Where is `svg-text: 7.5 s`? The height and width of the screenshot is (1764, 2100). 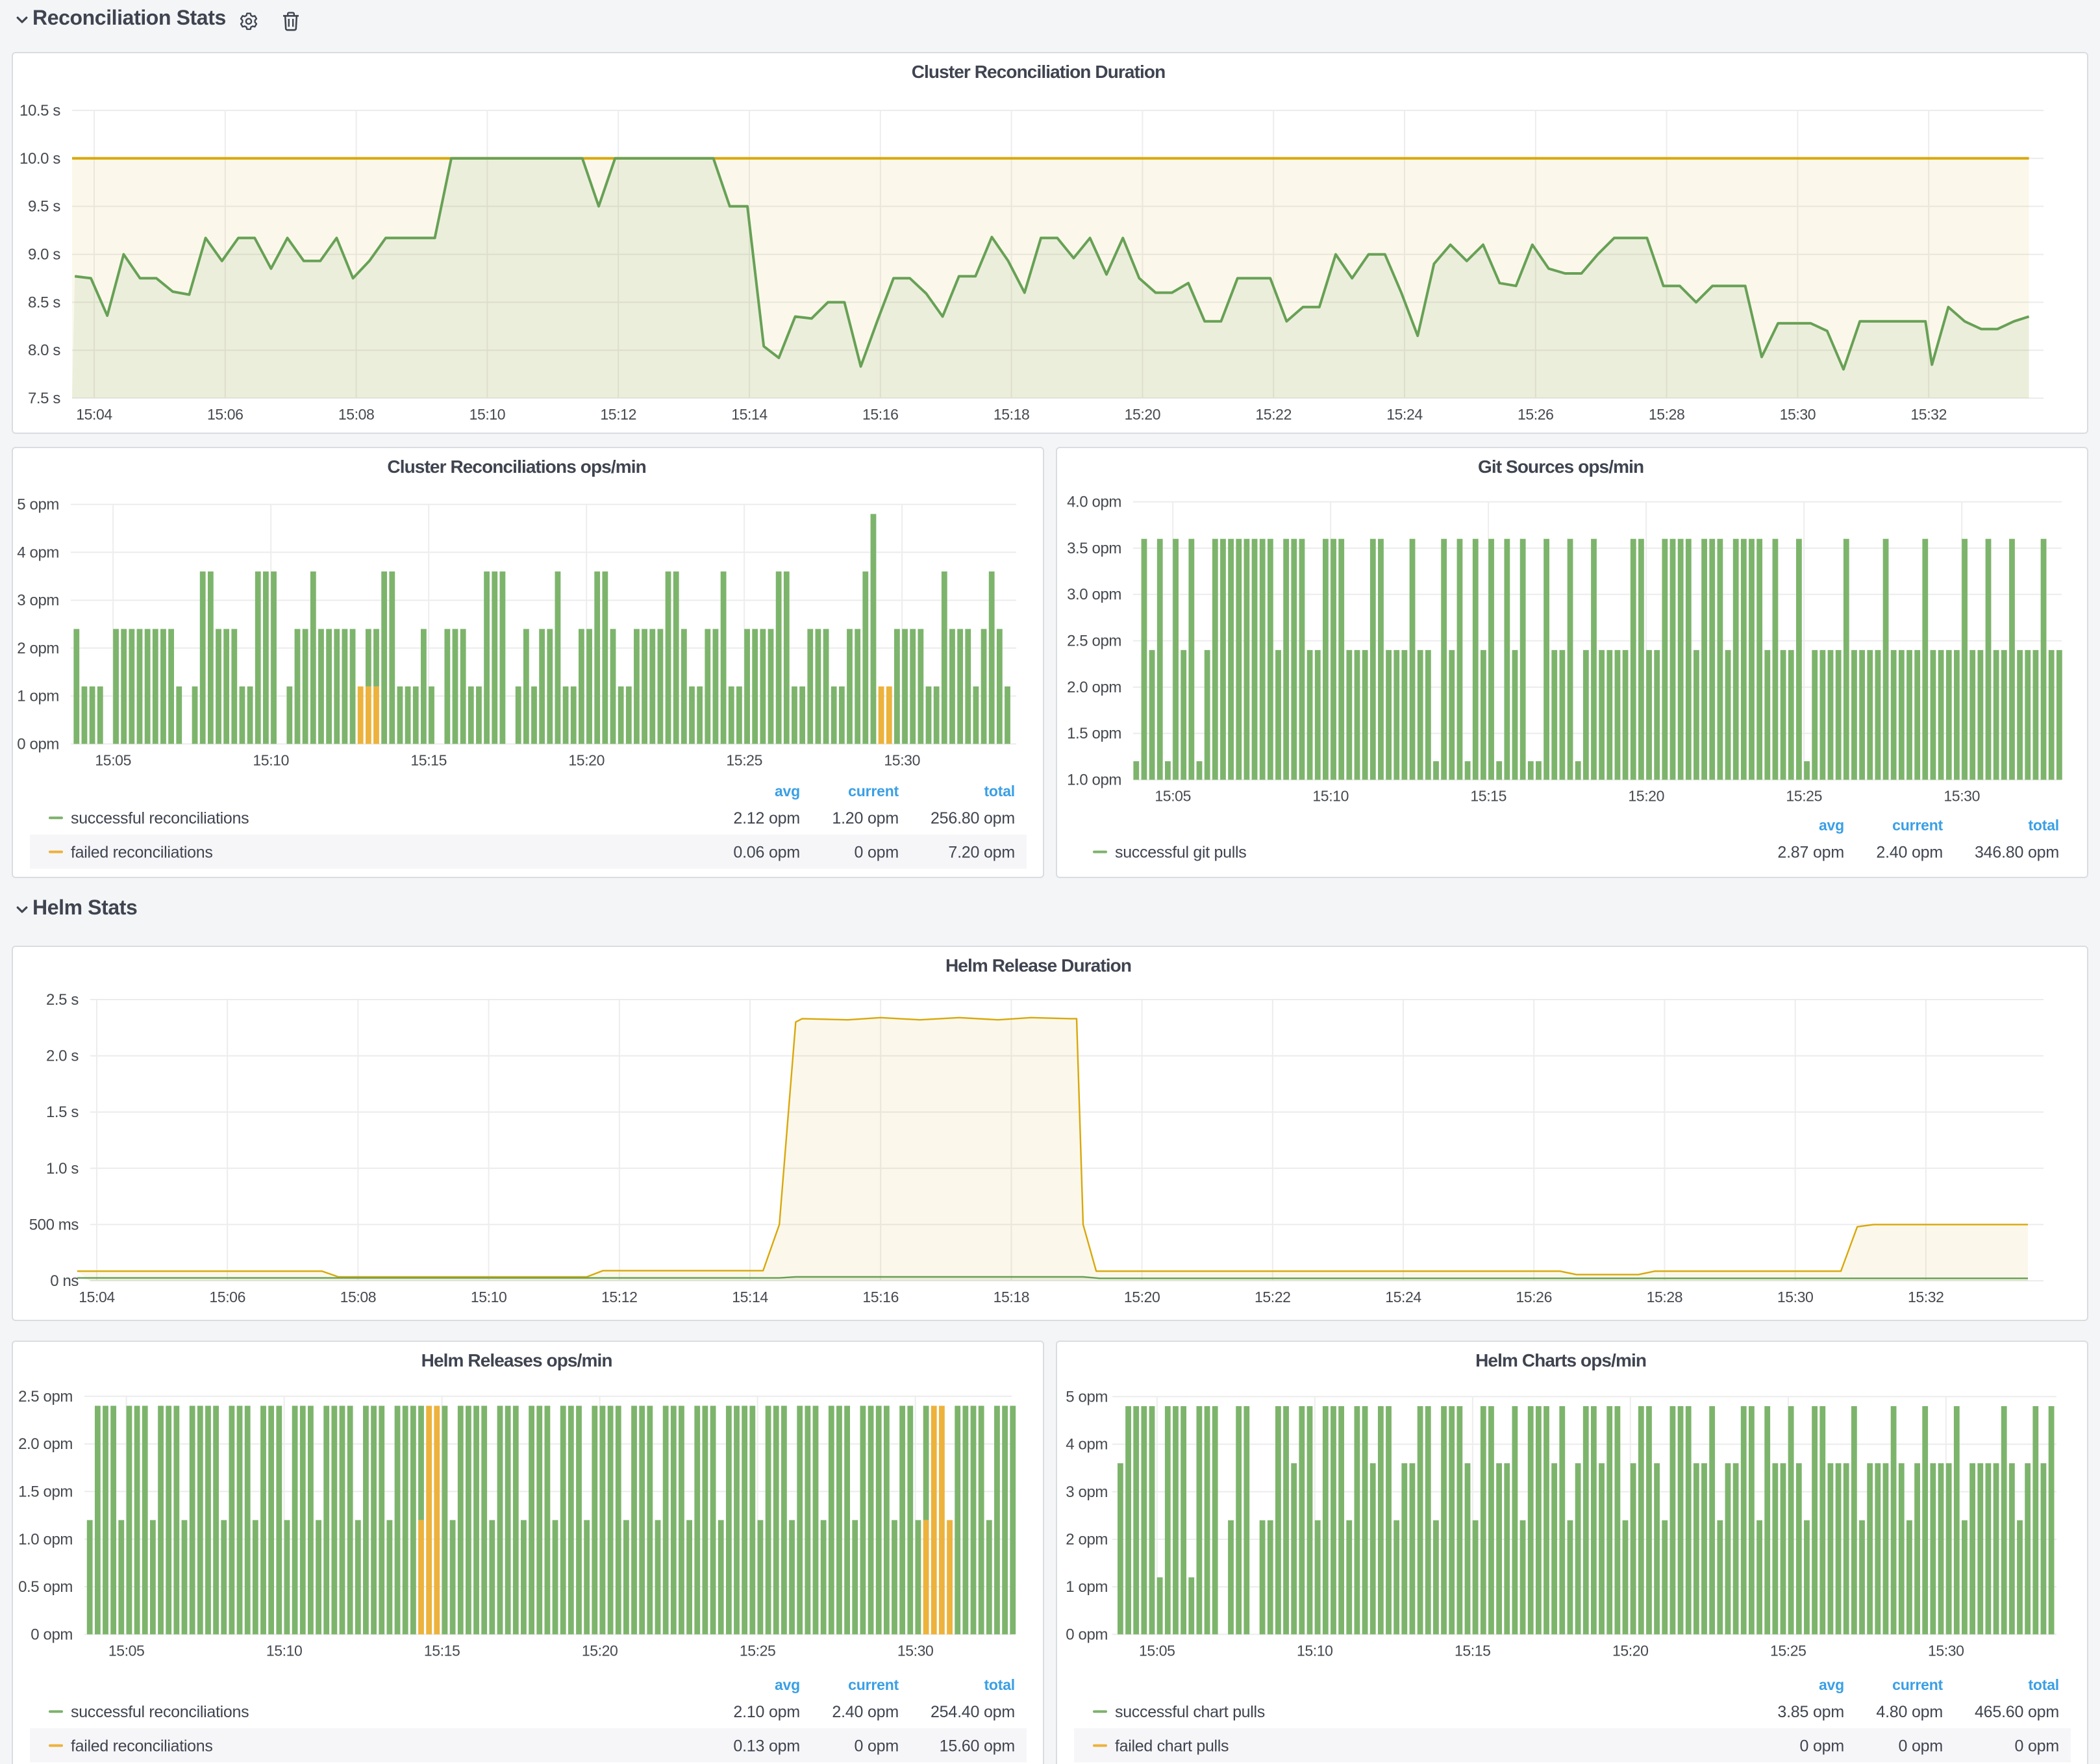
svg-text: 7.5 s is located at coordinates (43, 398).